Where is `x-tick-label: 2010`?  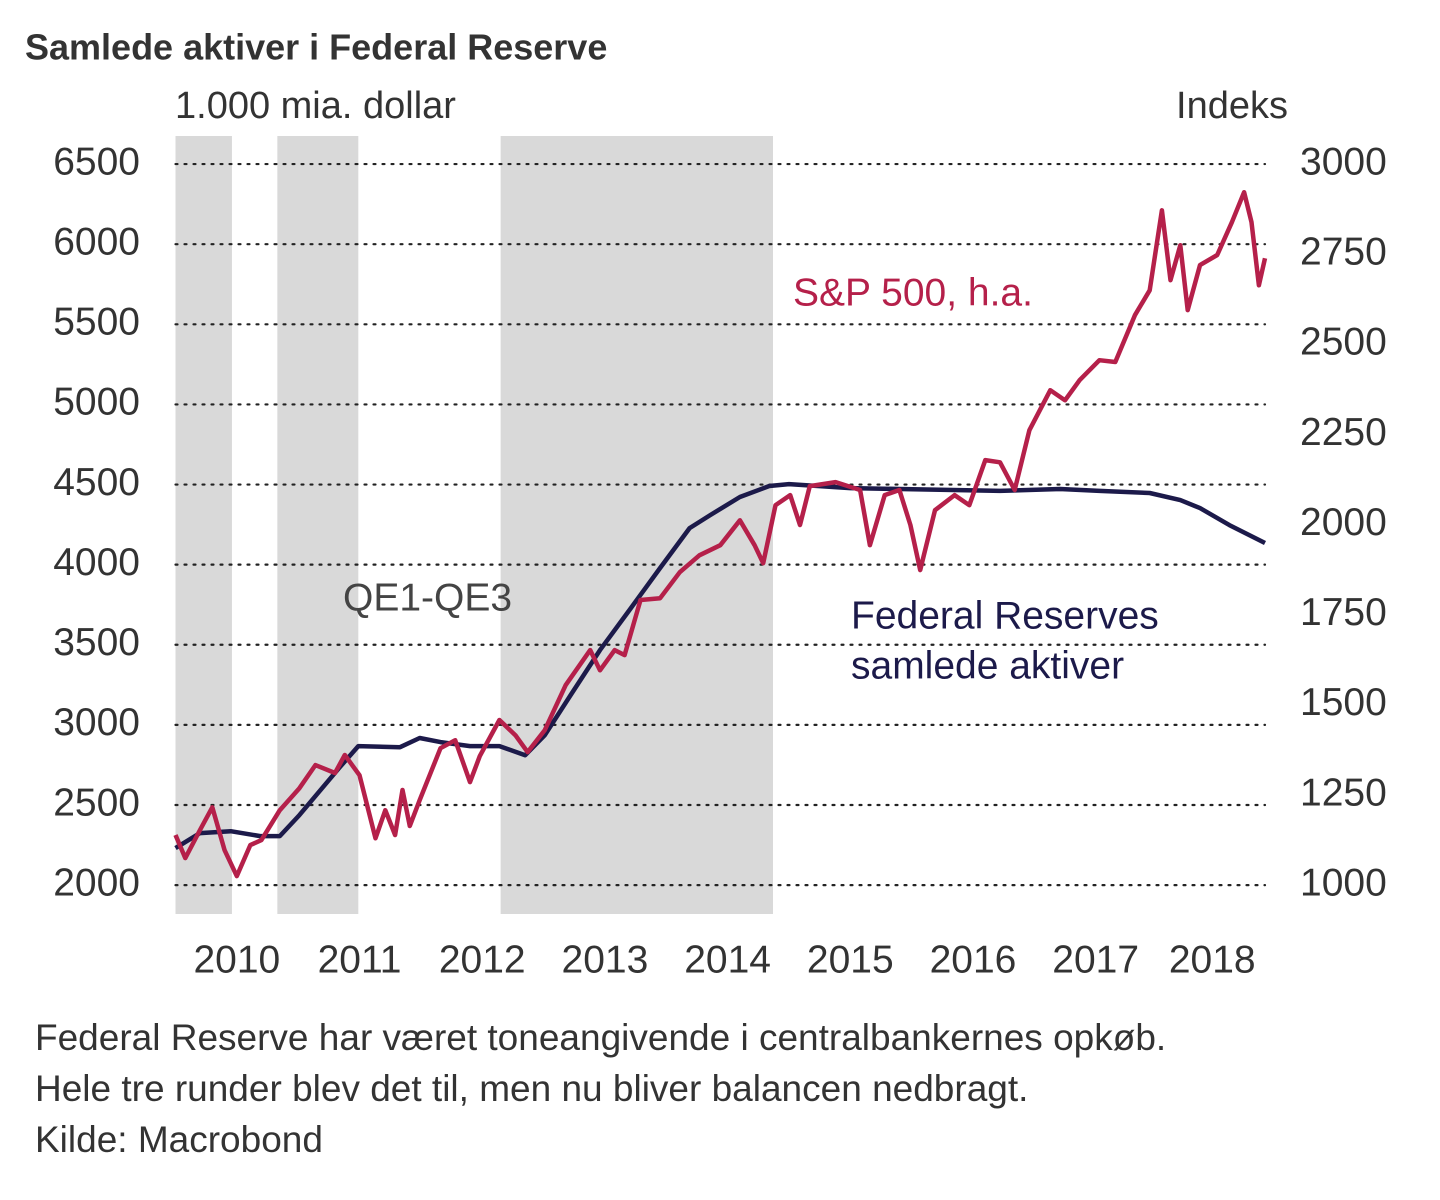
x-tick-label: 2010 is located at coordinates (236, 959).